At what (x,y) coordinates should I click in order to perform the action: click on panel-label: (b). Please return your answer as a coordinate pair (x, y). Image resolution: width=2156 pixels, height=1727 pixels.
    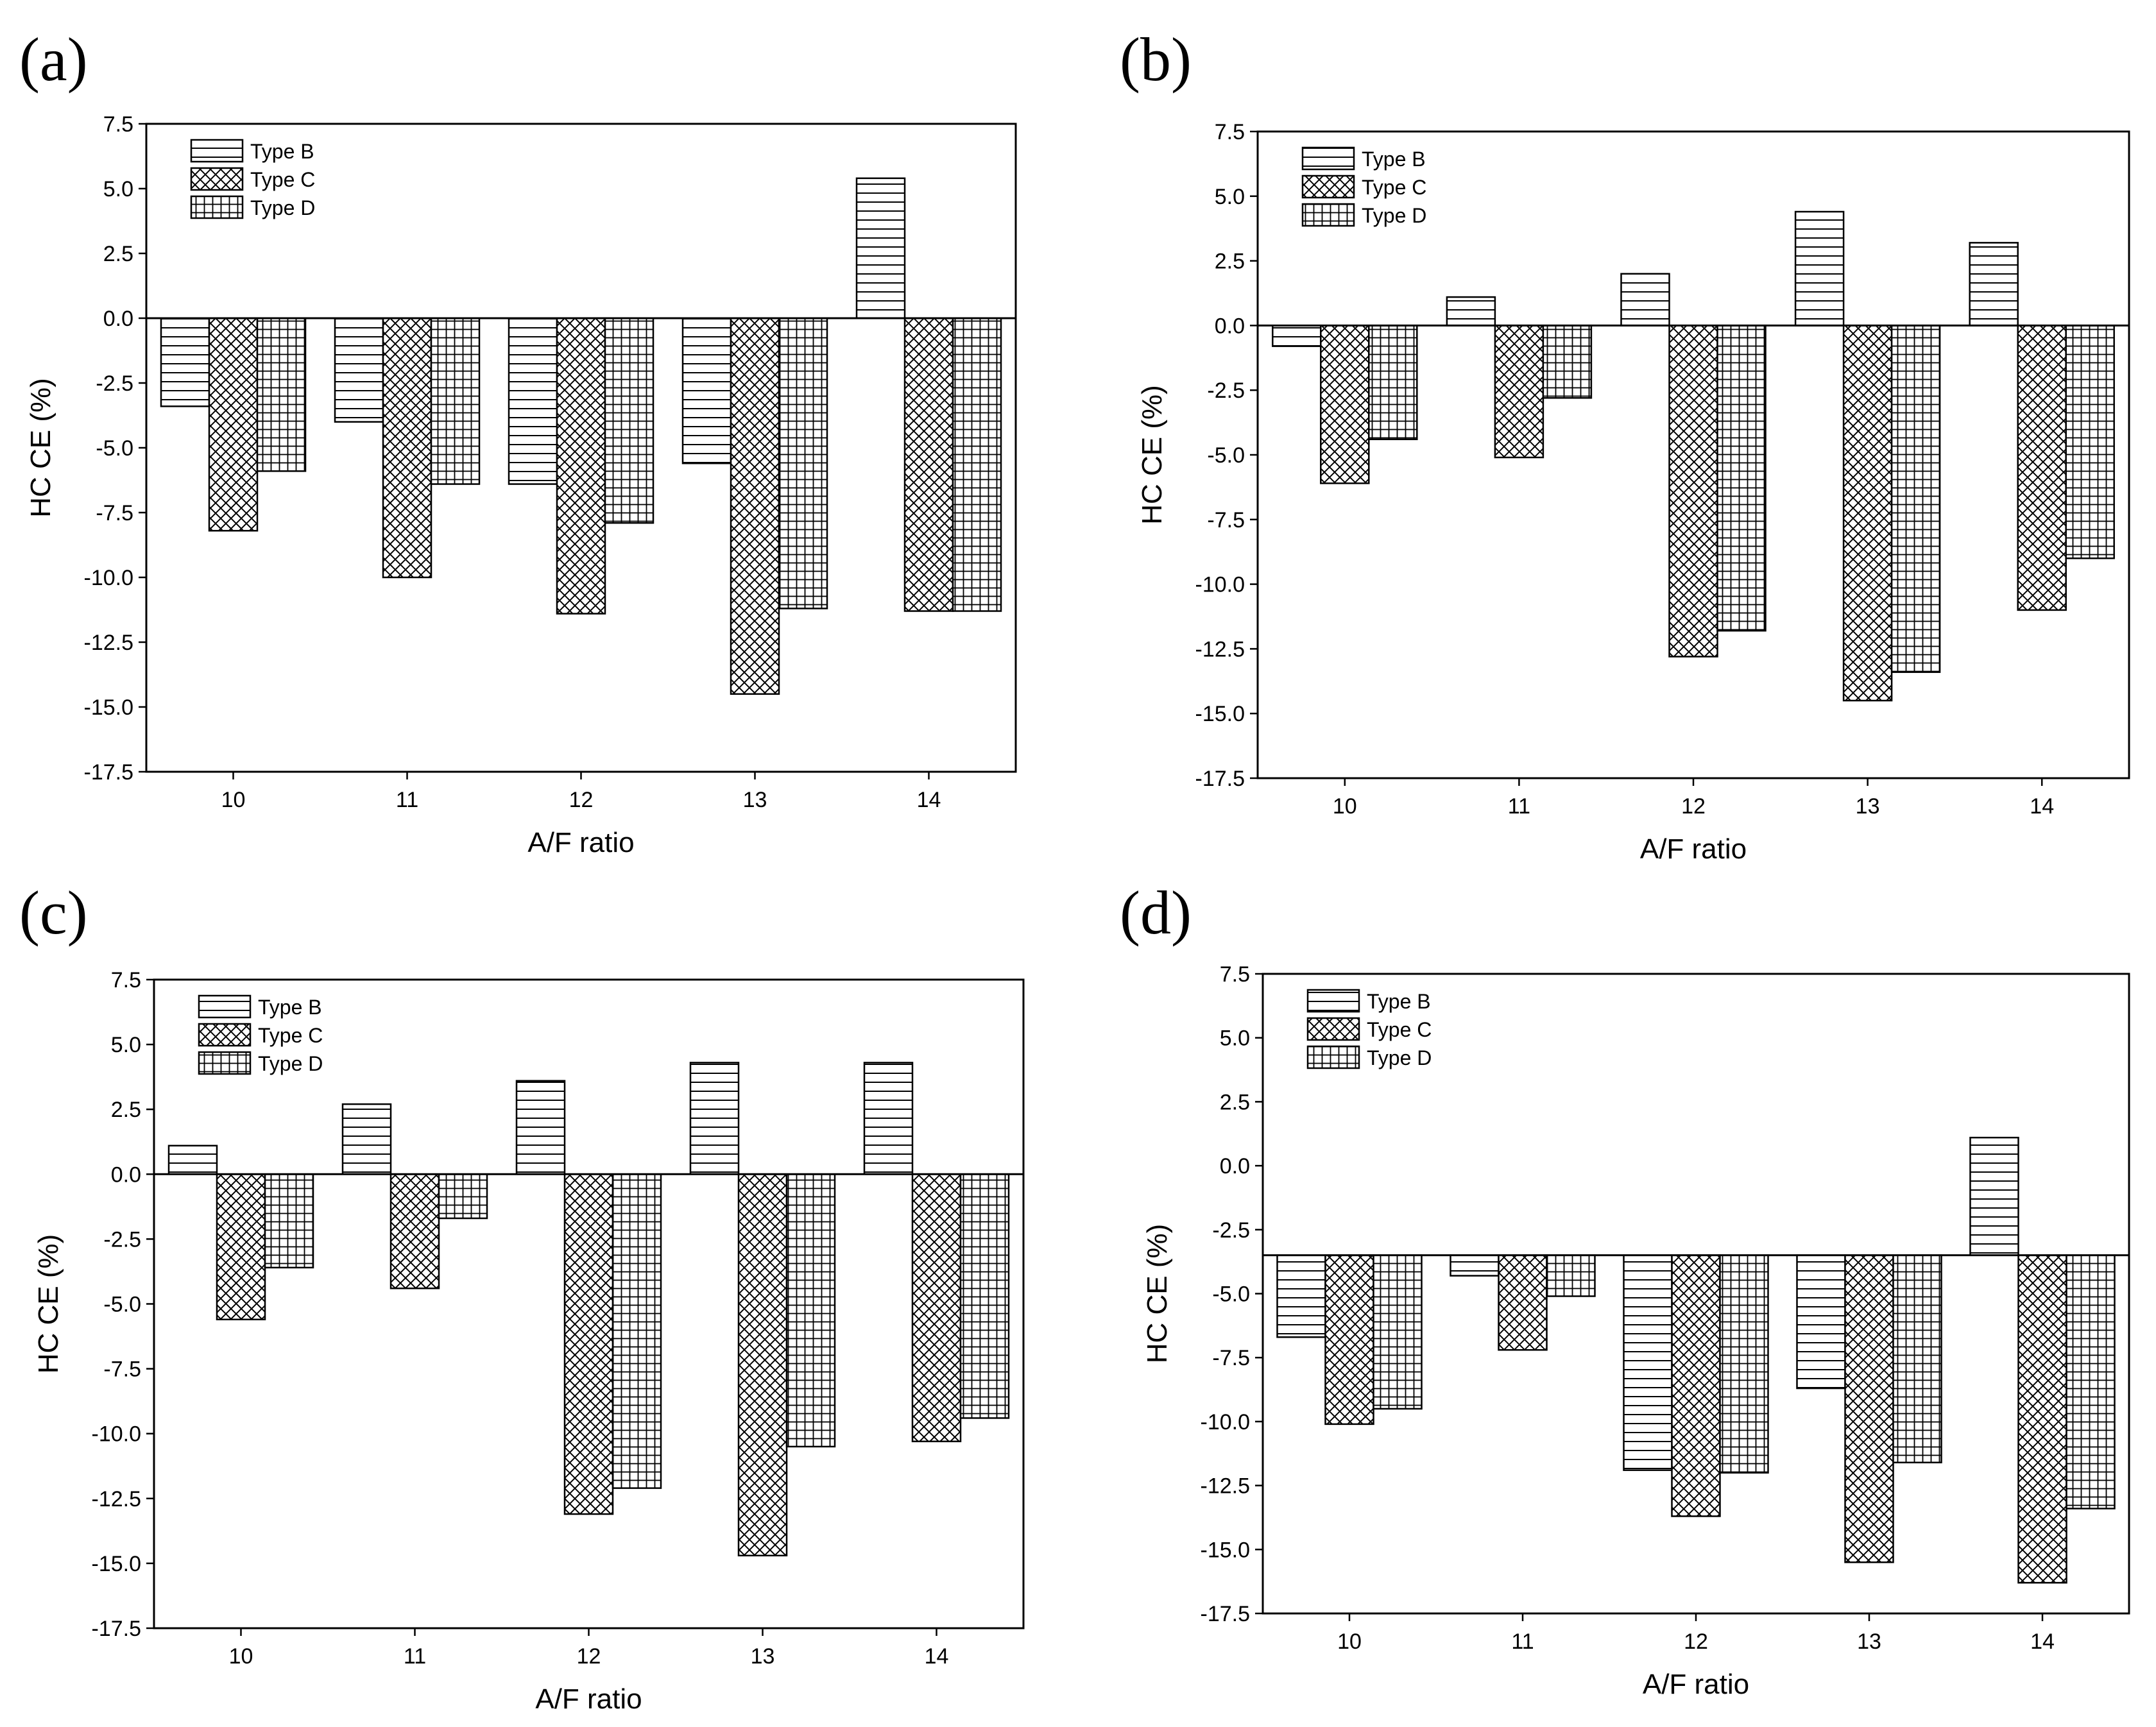
    Looking at the image, I should click on (1156, 59).